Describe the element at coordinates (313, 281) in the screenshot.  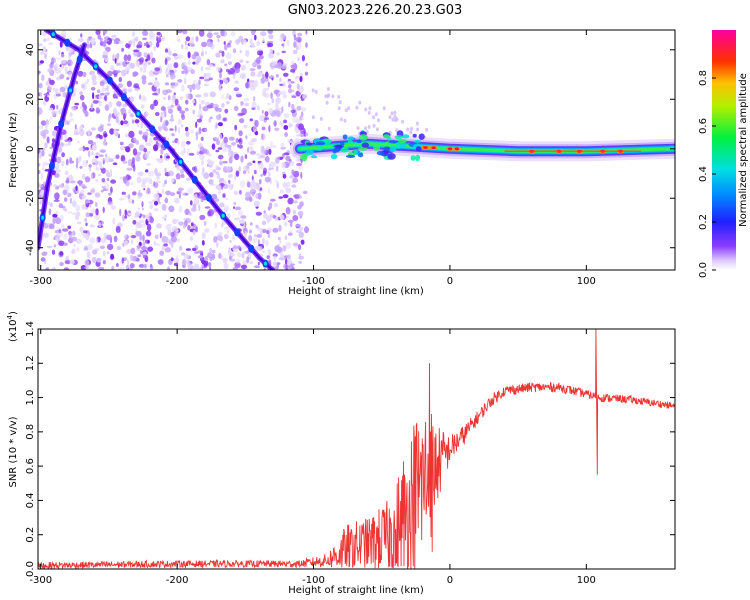
I see `x-tick-label: -100` at that location.